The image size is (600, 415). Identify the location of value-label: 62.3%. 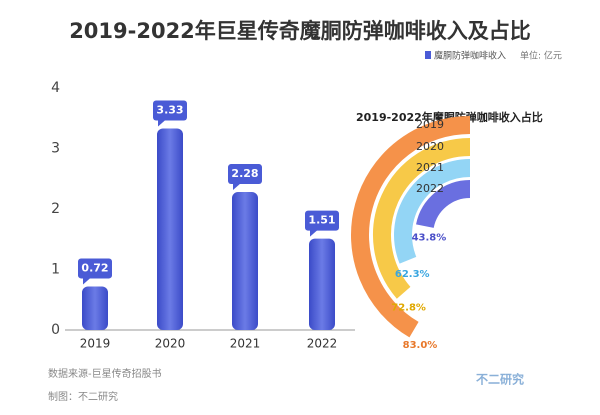
(412, 274).